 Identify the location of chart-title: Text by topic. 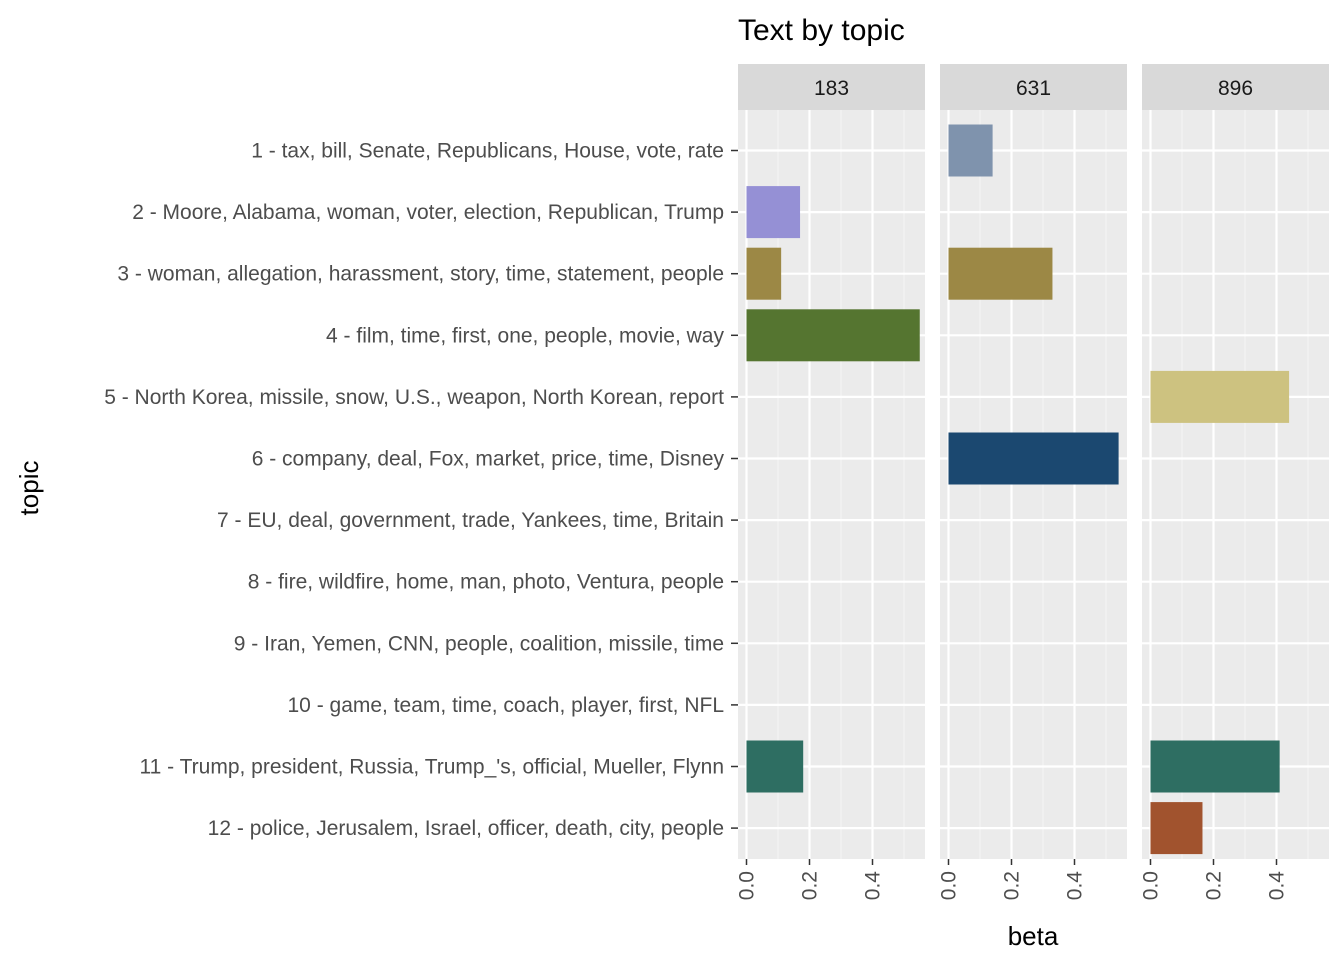
(821, 30).